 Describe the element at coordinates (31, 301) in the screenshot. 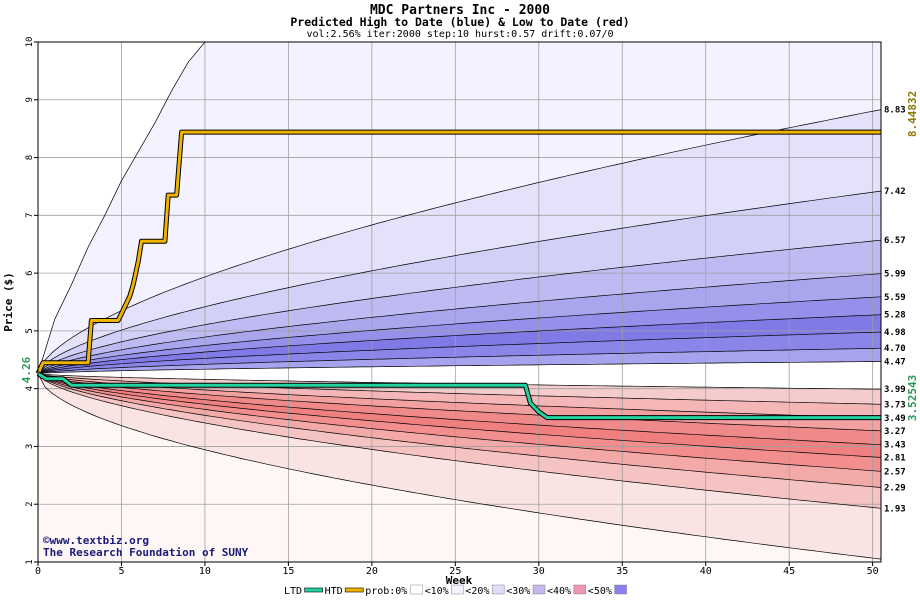

I see `y-axis-ticks: 1 2 3 4 5 6 7 8 9 10` at that location.